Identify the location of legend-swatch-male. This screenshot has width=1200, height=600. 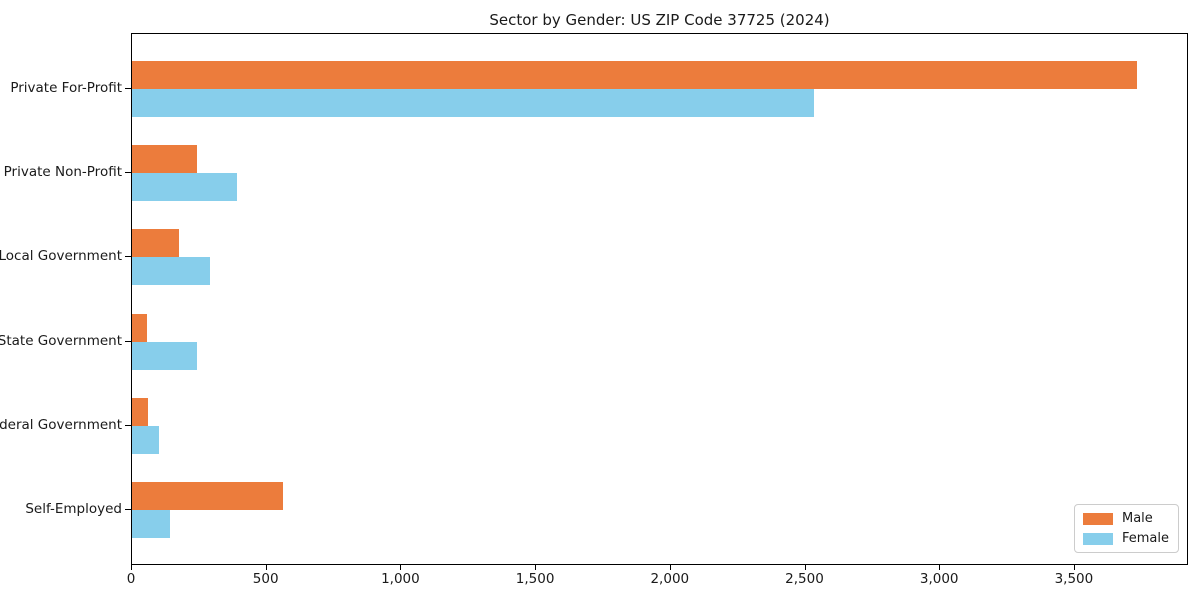
(1097, 518).